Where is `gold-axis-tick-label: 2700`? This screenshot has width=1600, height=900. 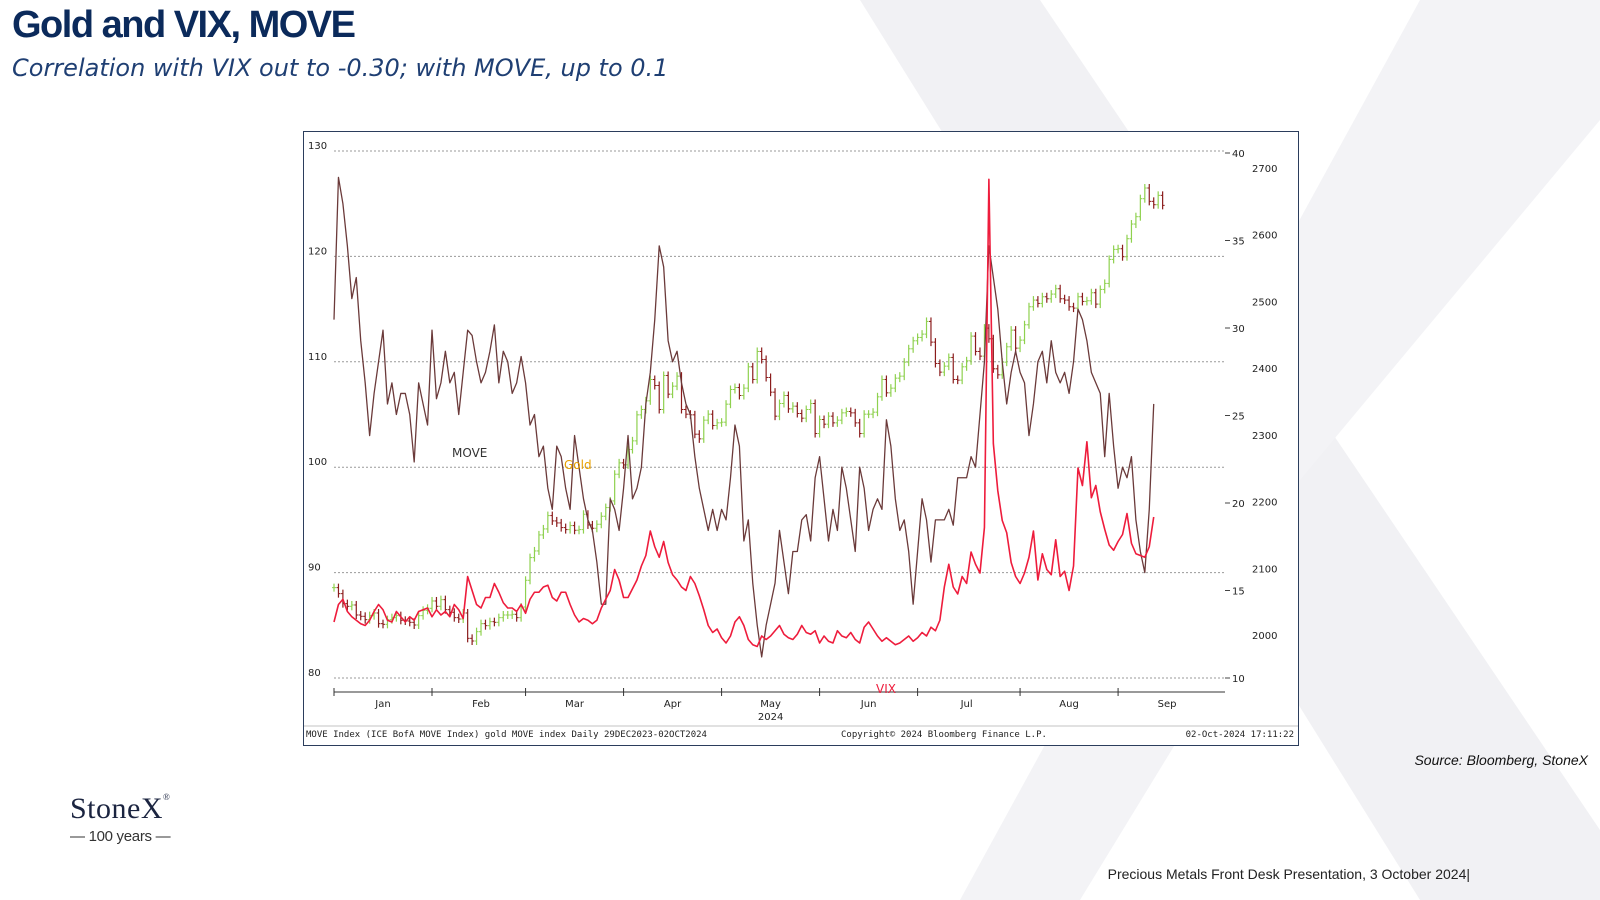
gold-axis-tick-label: 2700 is located at coordinates (1264, 169).